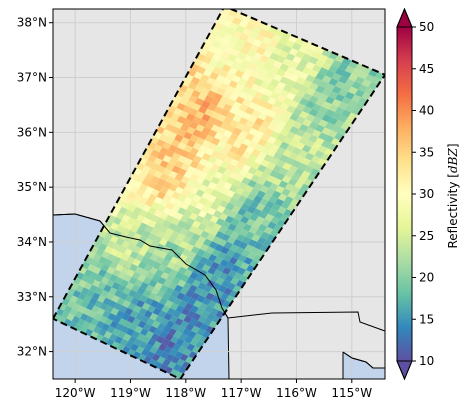 This screenshot has height=410, width=471. What do you see at coordinates (32, 132) in the screenshot?
I see `y-tick-label: 36°N` at bounding box center [32, 132].